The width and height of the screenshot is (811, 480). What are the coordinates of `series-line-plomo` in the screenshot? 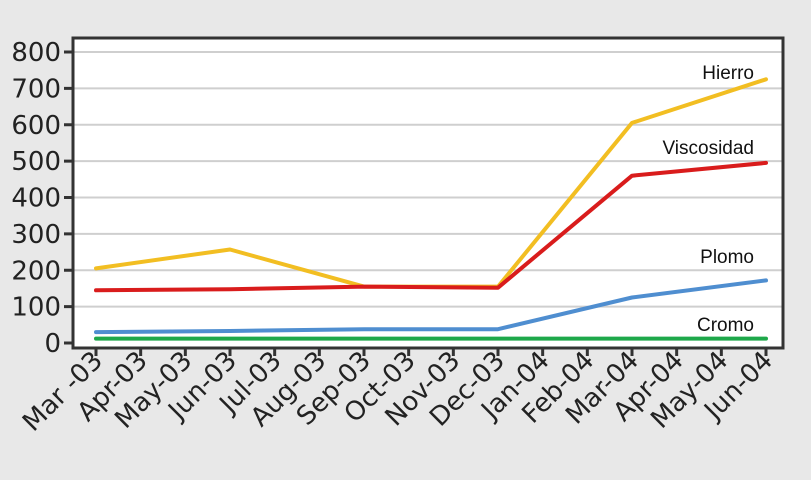 It's located at (431, 306).